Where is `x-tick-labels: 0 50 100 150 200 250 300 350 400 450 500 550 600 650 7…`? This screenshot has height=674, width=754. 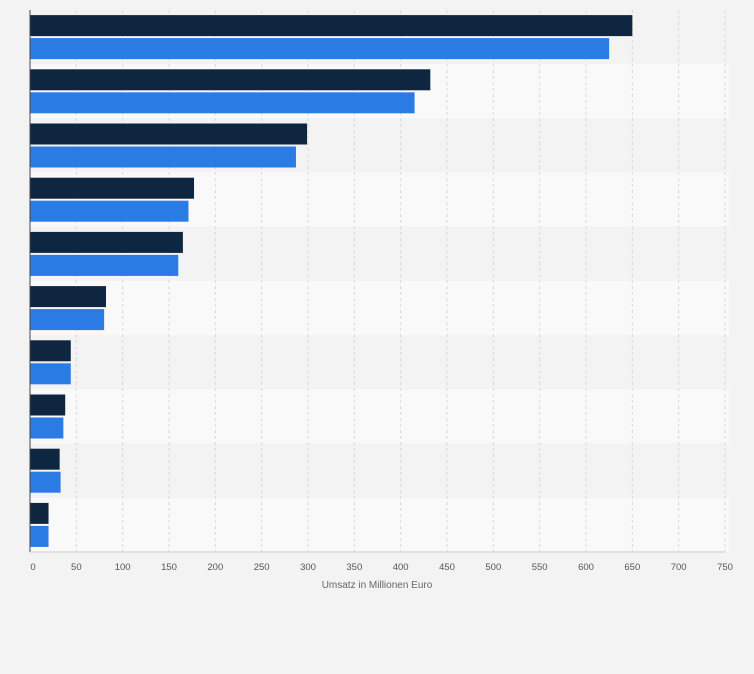
x-tick-labels: 0 50 100 150 200 250 300 350 400 450 500 550 600 650 7… is located at coordinates (381, 567).